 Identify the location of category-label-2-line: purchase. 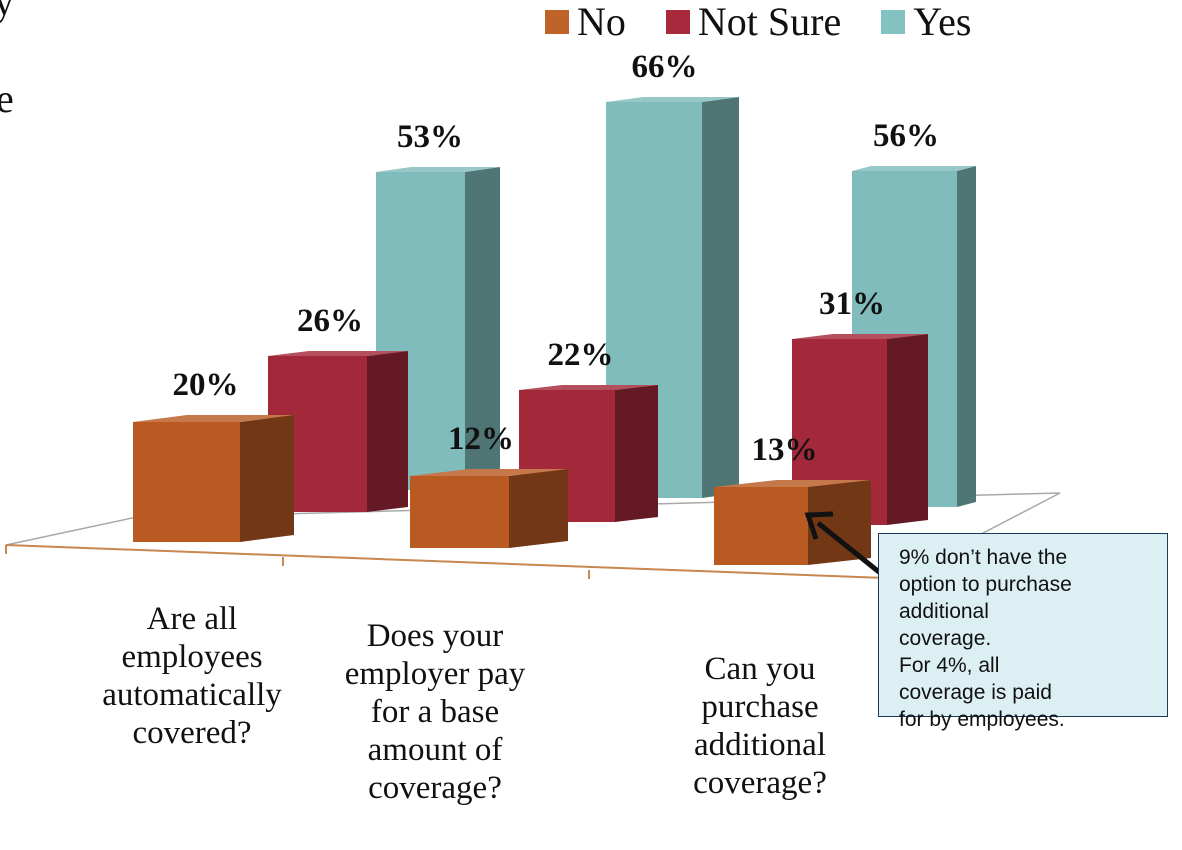
(760, 707).